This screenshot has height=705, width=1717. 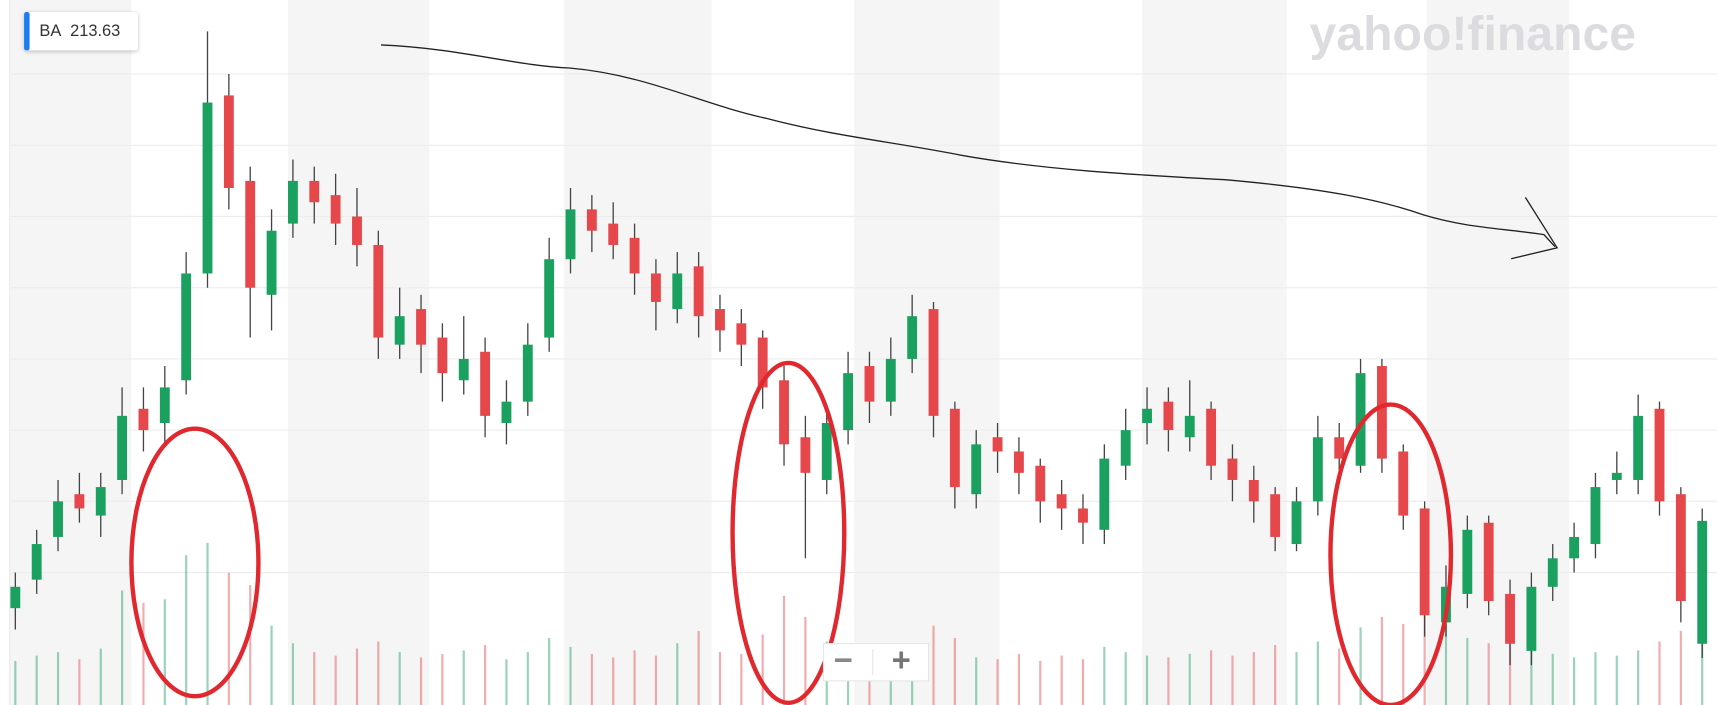 What do you see at coordinates (27, 31) in the screenshot?
I see `badge-accent` at bounding box center [27, 31].